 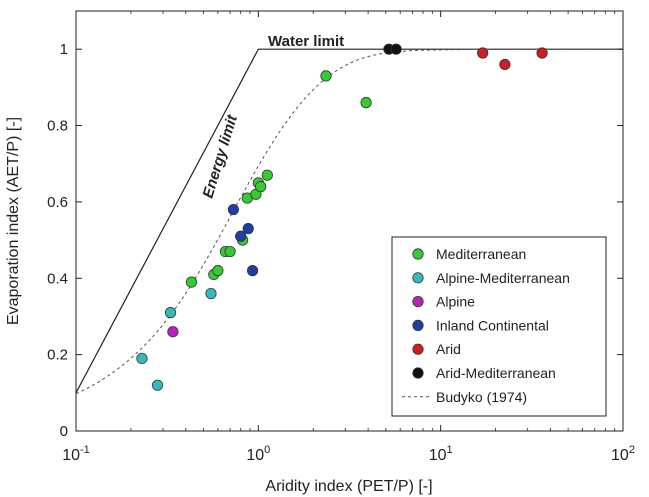 What do you see at coordinates (64, 49) in the screenshot?
I see `y-tick-label: 1` at bounding box center [64, 49].